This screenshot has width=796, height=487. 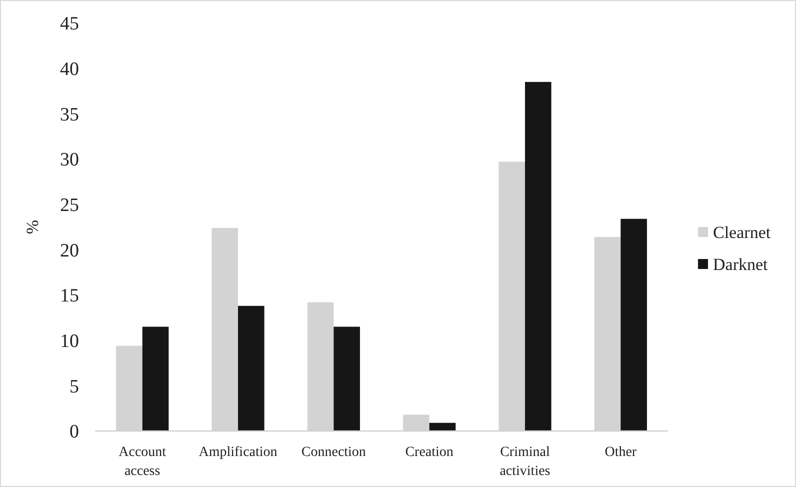 I want to click on y-tick-label: 15, so click(x=69, y=296).